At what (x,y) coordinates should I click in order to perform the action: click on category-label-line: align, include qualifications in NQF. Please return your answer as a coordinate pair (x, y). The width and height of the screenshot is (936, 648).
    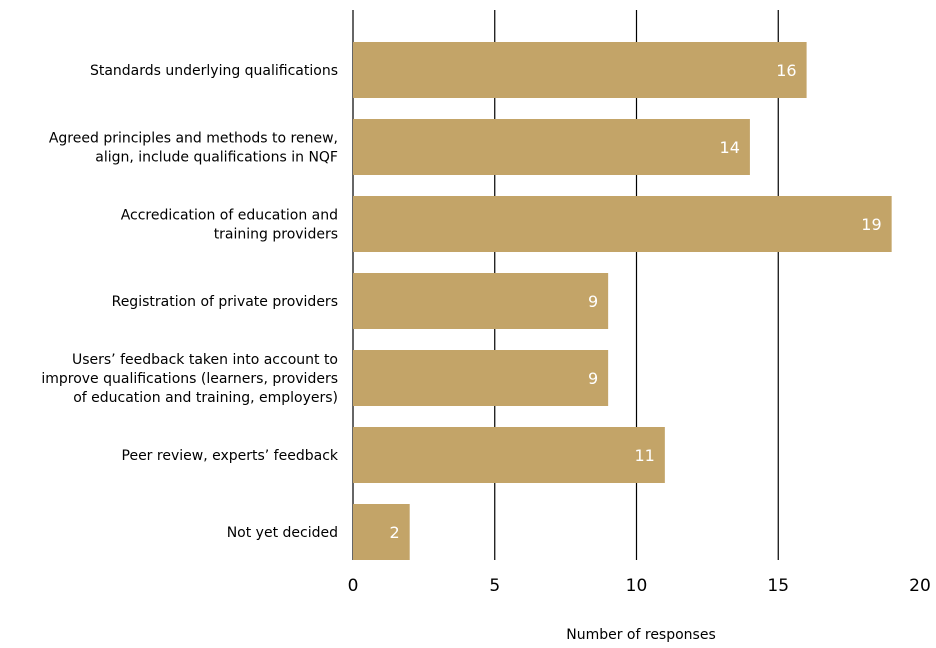
    Looking at the image, I should click on (216, 158).